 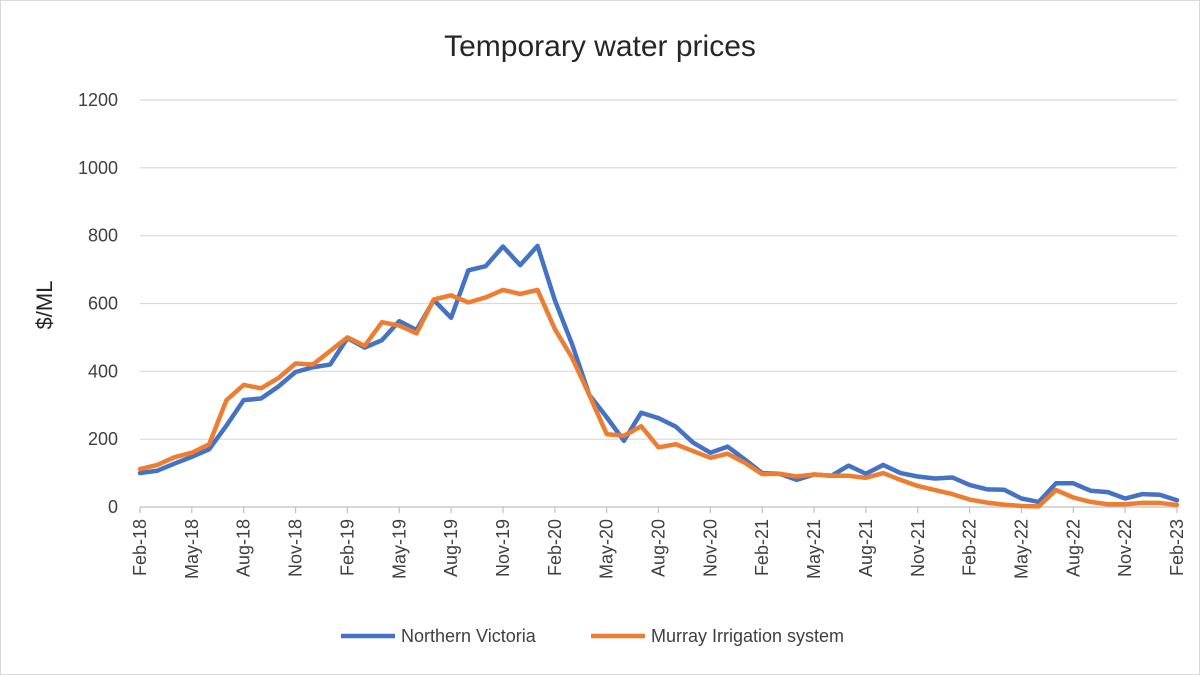 I want to click on x-tick-label: Nov-20, so click(x=710, y=548).